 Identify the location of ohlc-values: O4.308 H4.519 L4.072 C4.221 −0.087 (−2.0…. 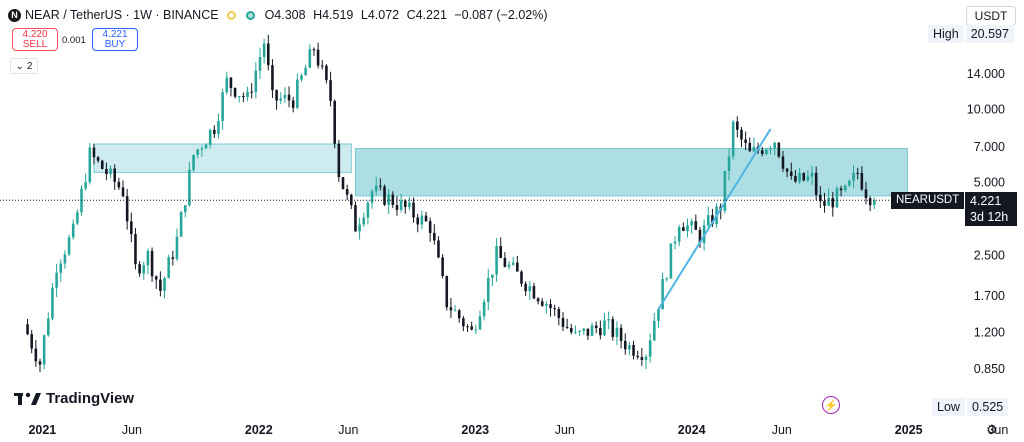
(408, 15).